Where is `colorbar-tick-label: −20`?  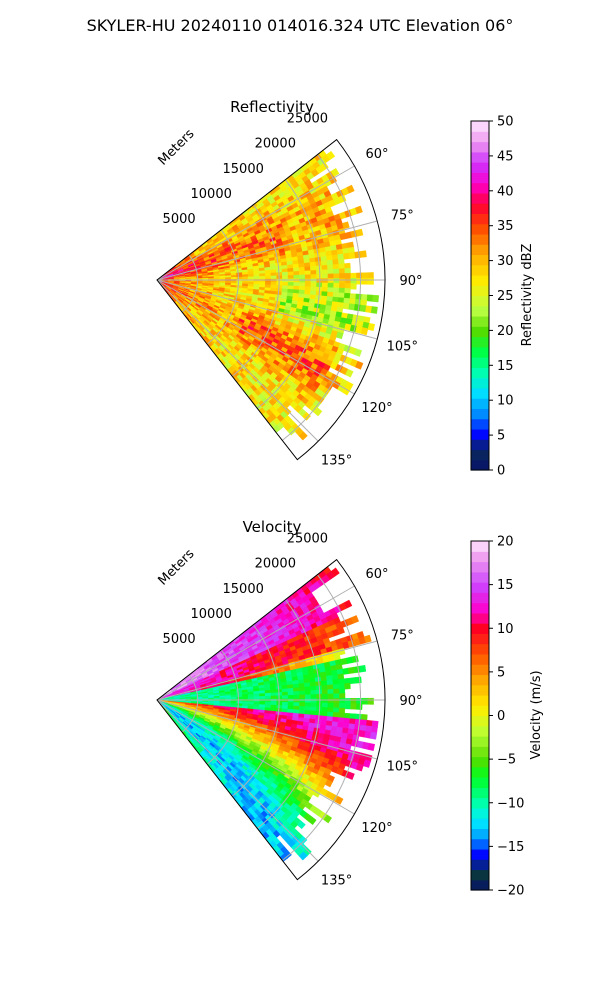 colorbar-tick-label: −20 is located at coordinates (510, 891).